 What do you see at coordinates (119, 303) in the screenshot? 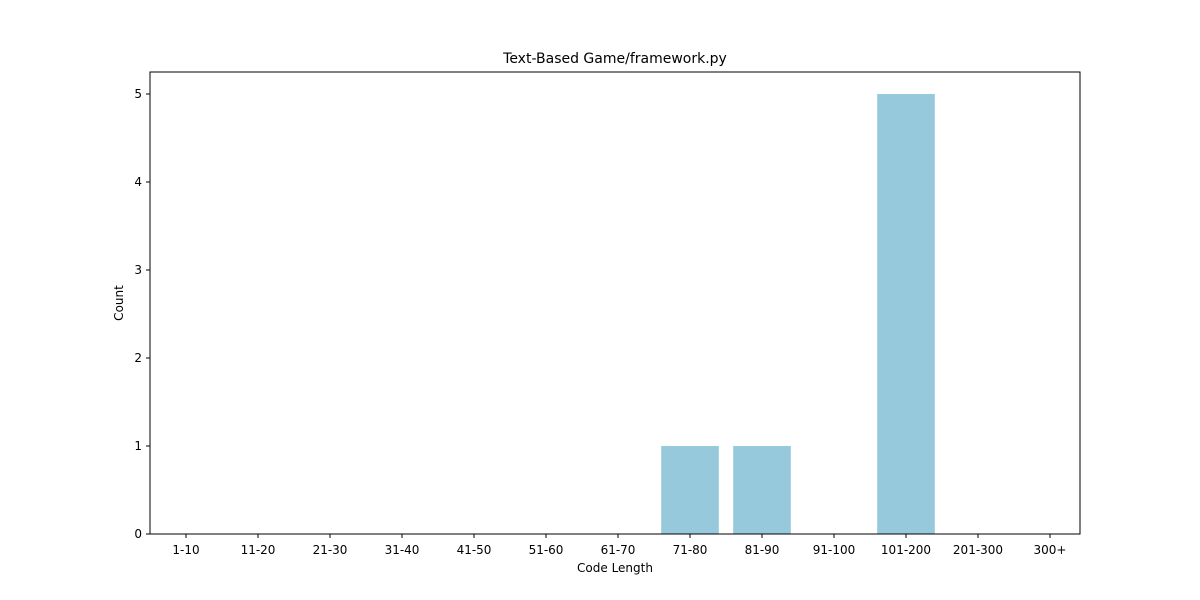
I see `y-axis-label: Count` at bounding box center [119, 303].